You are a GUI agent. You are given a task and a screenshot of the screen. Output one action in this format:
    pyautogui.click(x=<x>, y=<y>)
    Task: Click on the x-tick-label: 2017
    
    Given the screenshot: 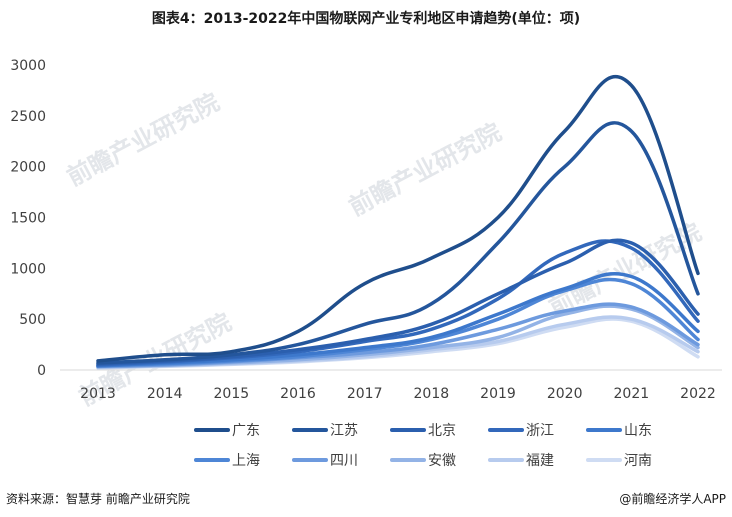 What is the action you would take?
    pyautogui.click(x=365, y=394)
    